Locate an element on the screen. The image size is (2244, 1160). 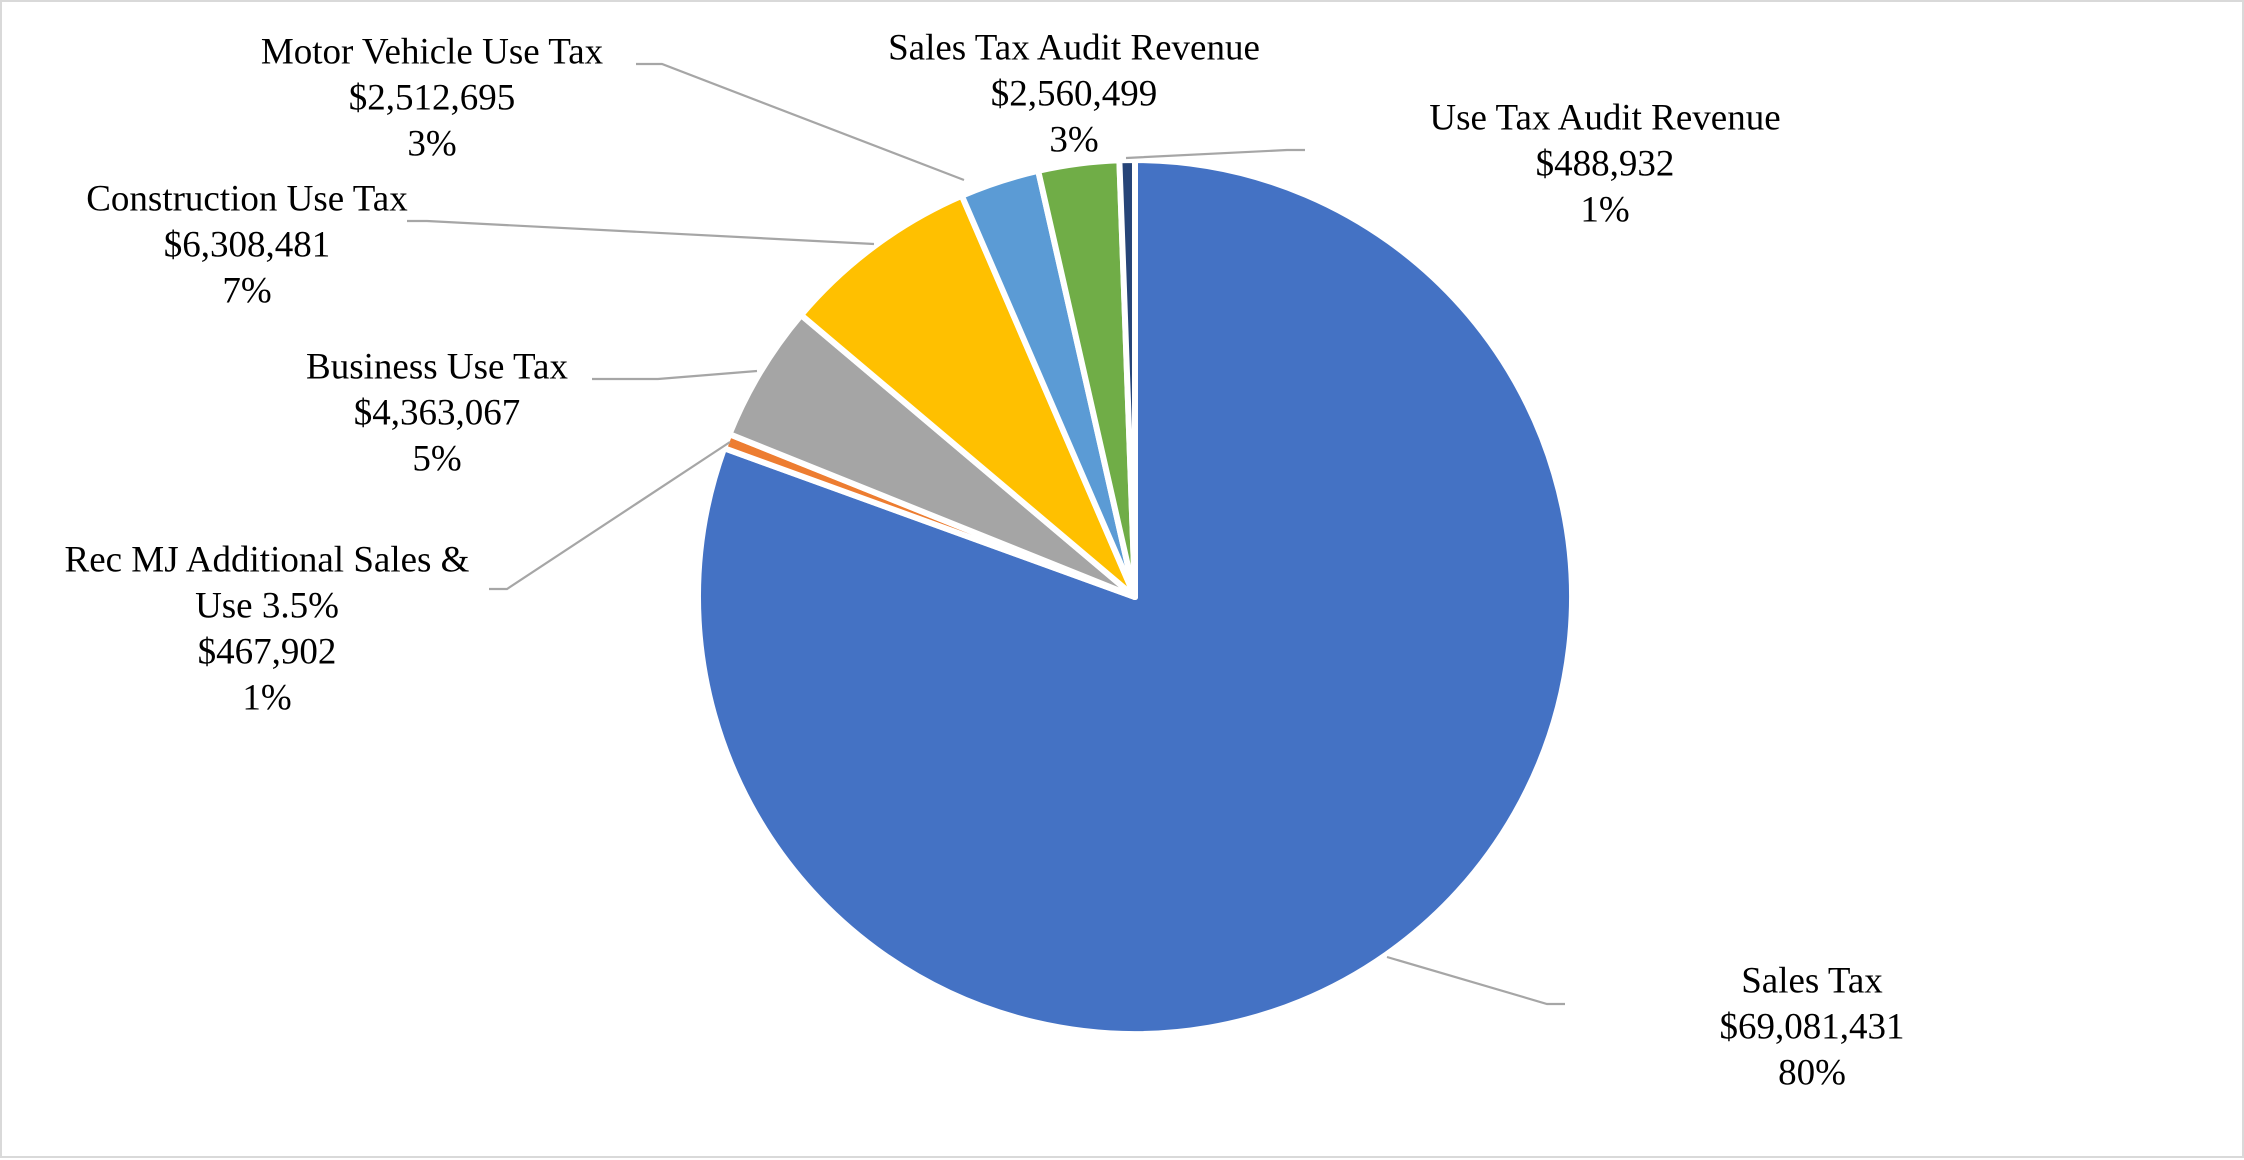
label-value-business-use-tax: $4,363,067 is located at coordinates (437, 412).